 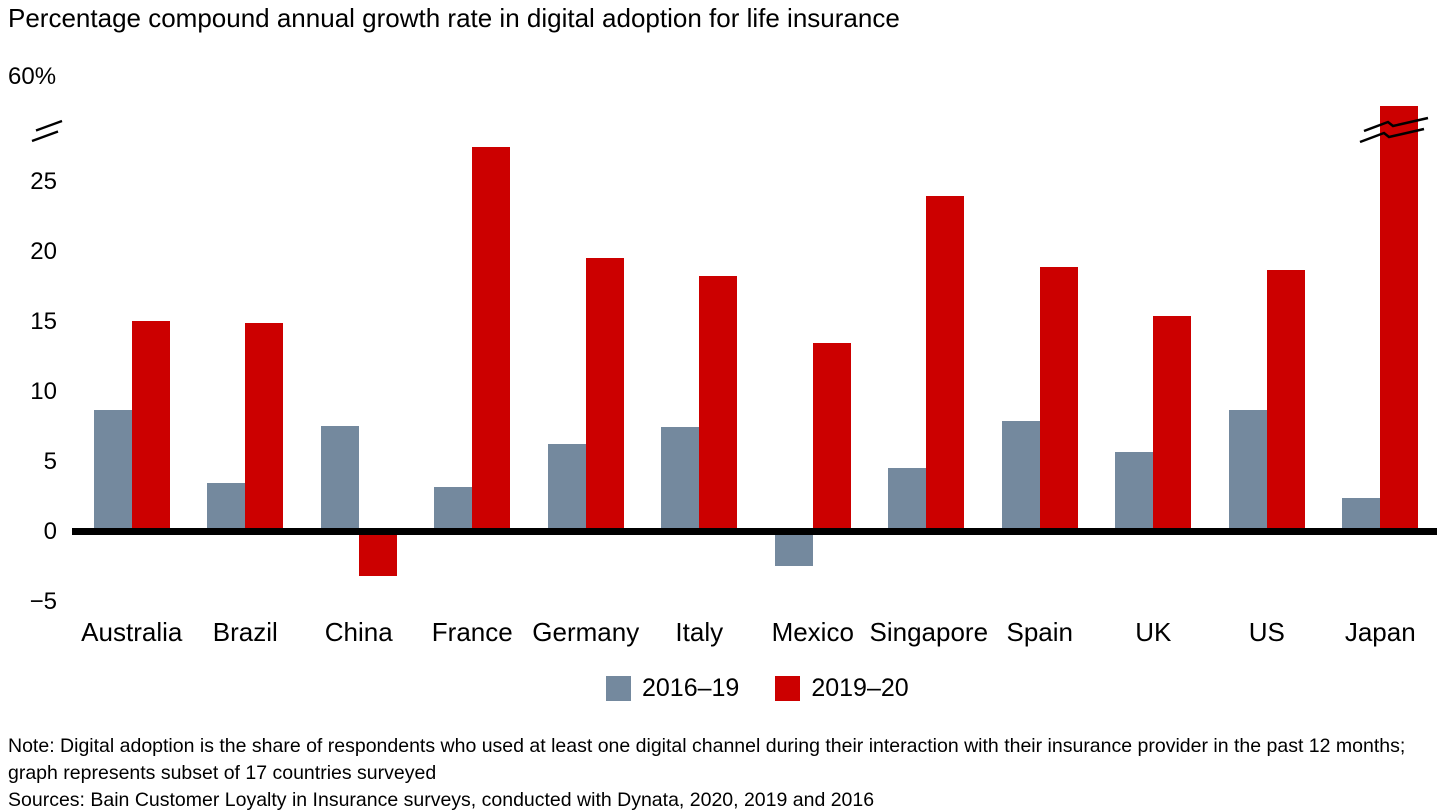 I want to click on x-axis-label-china: China, so click(x=358, y=632).